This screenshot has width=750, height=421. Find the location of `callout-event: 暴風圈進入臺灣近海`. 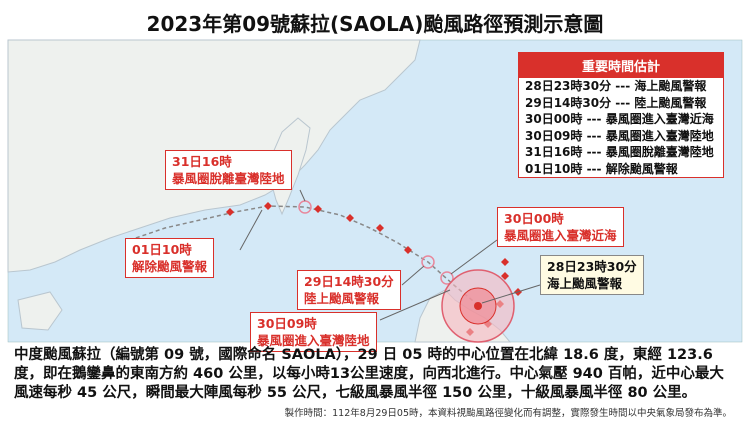

callout-event: 暴風圈進入臺灣近海 is located at coordinates (560, 235).